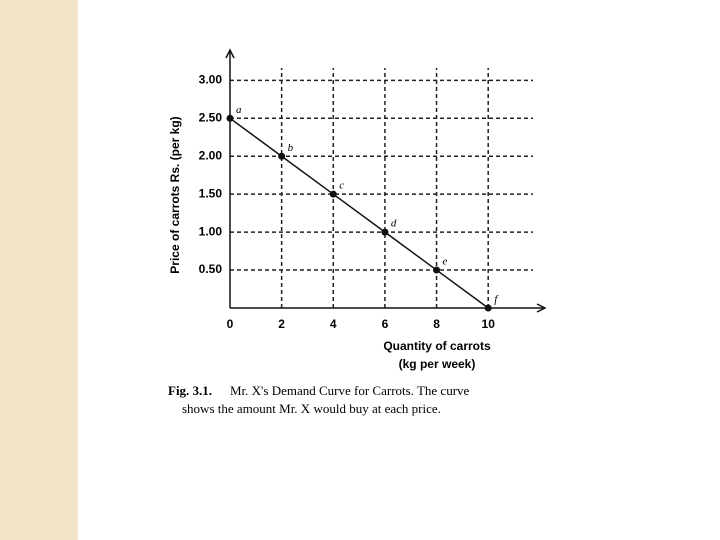 This screenshot has height=540, width=720. What do you see at coordinates (230, 53) in the screenshot?
I see `y-axis-arrow` at bounding box center [230, 53].